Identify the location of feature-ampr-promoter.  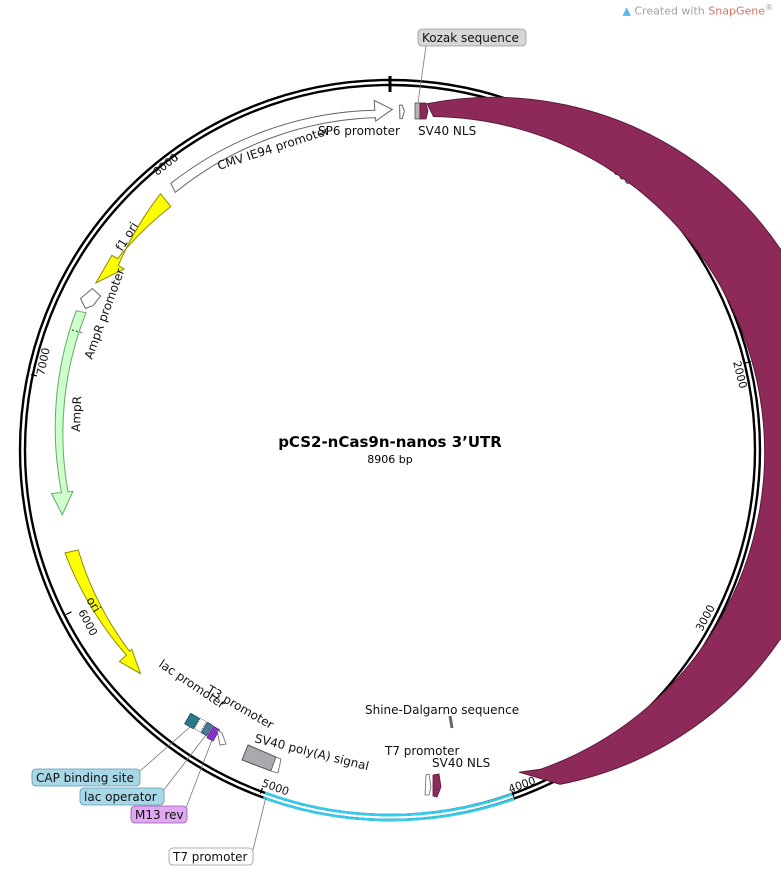
(90, 298).